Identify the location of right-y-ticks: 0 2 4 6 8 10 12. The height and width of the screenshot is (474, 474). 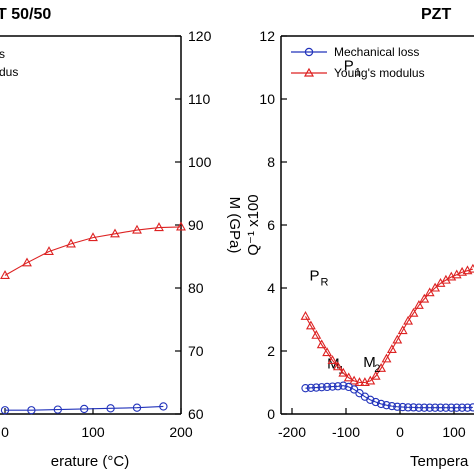
(273, 225).